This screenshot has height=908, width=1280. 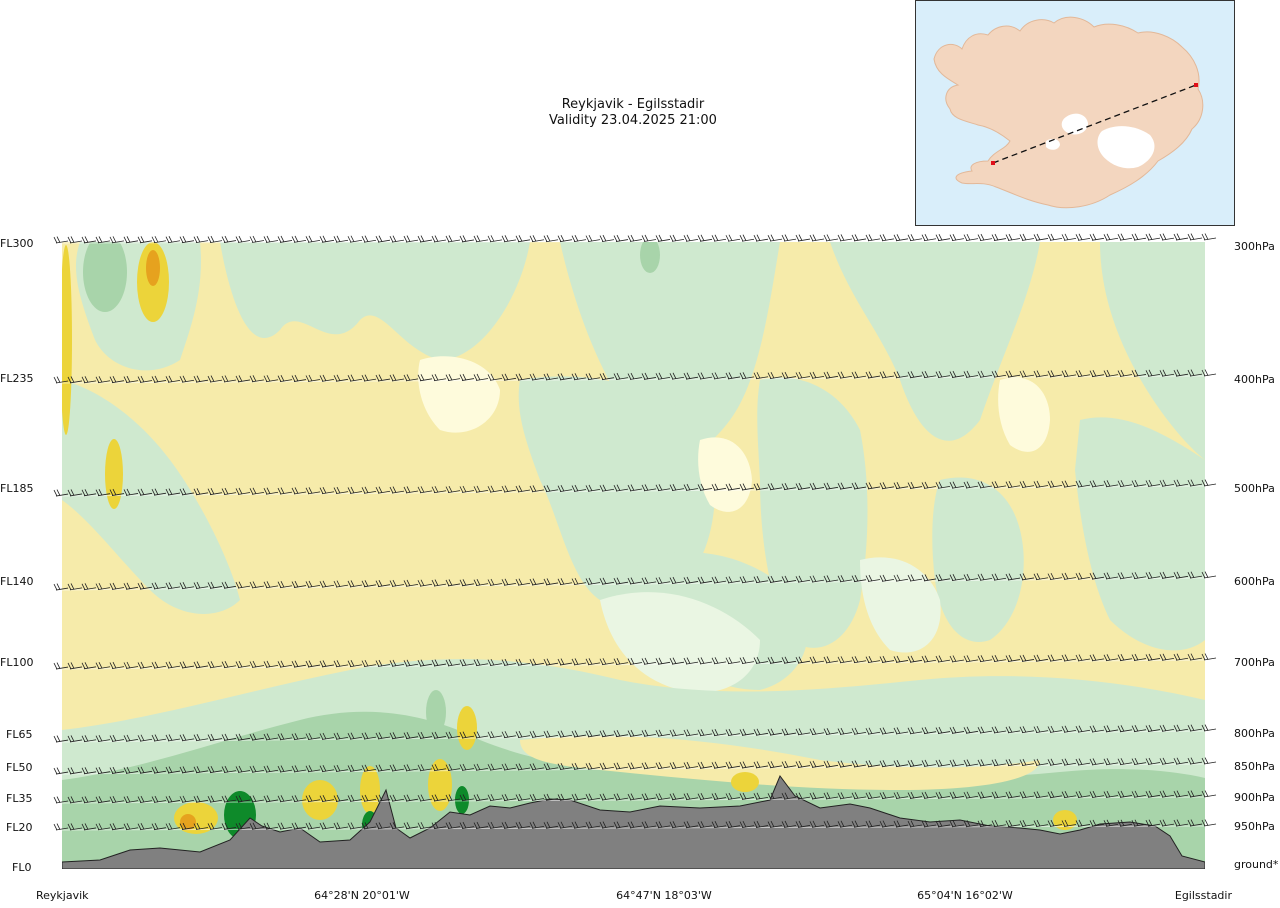 I want to click on fl-tick-label: FL100, so click(x=16, y=662).